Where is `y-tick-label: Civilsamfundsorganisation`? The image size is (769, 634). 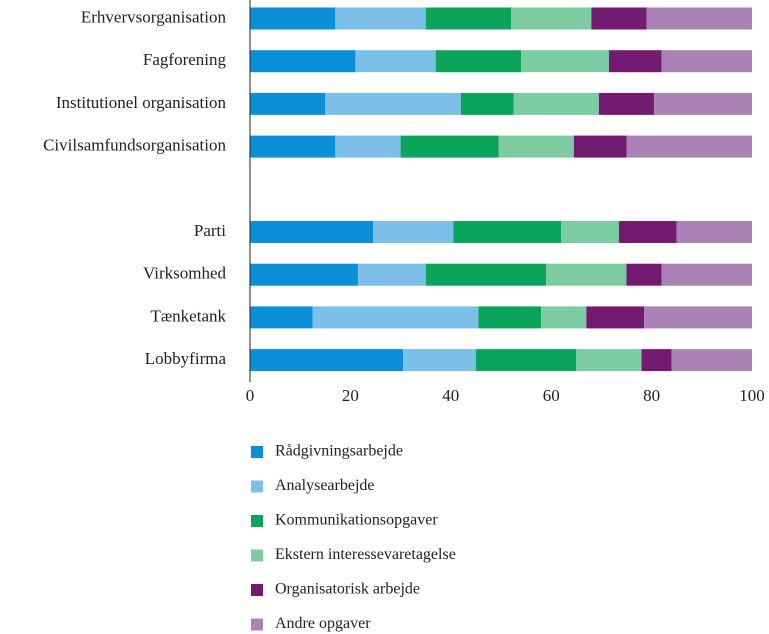 y-tick-label: Civilsamfundsorganisation is located at coordinates (134, 145).